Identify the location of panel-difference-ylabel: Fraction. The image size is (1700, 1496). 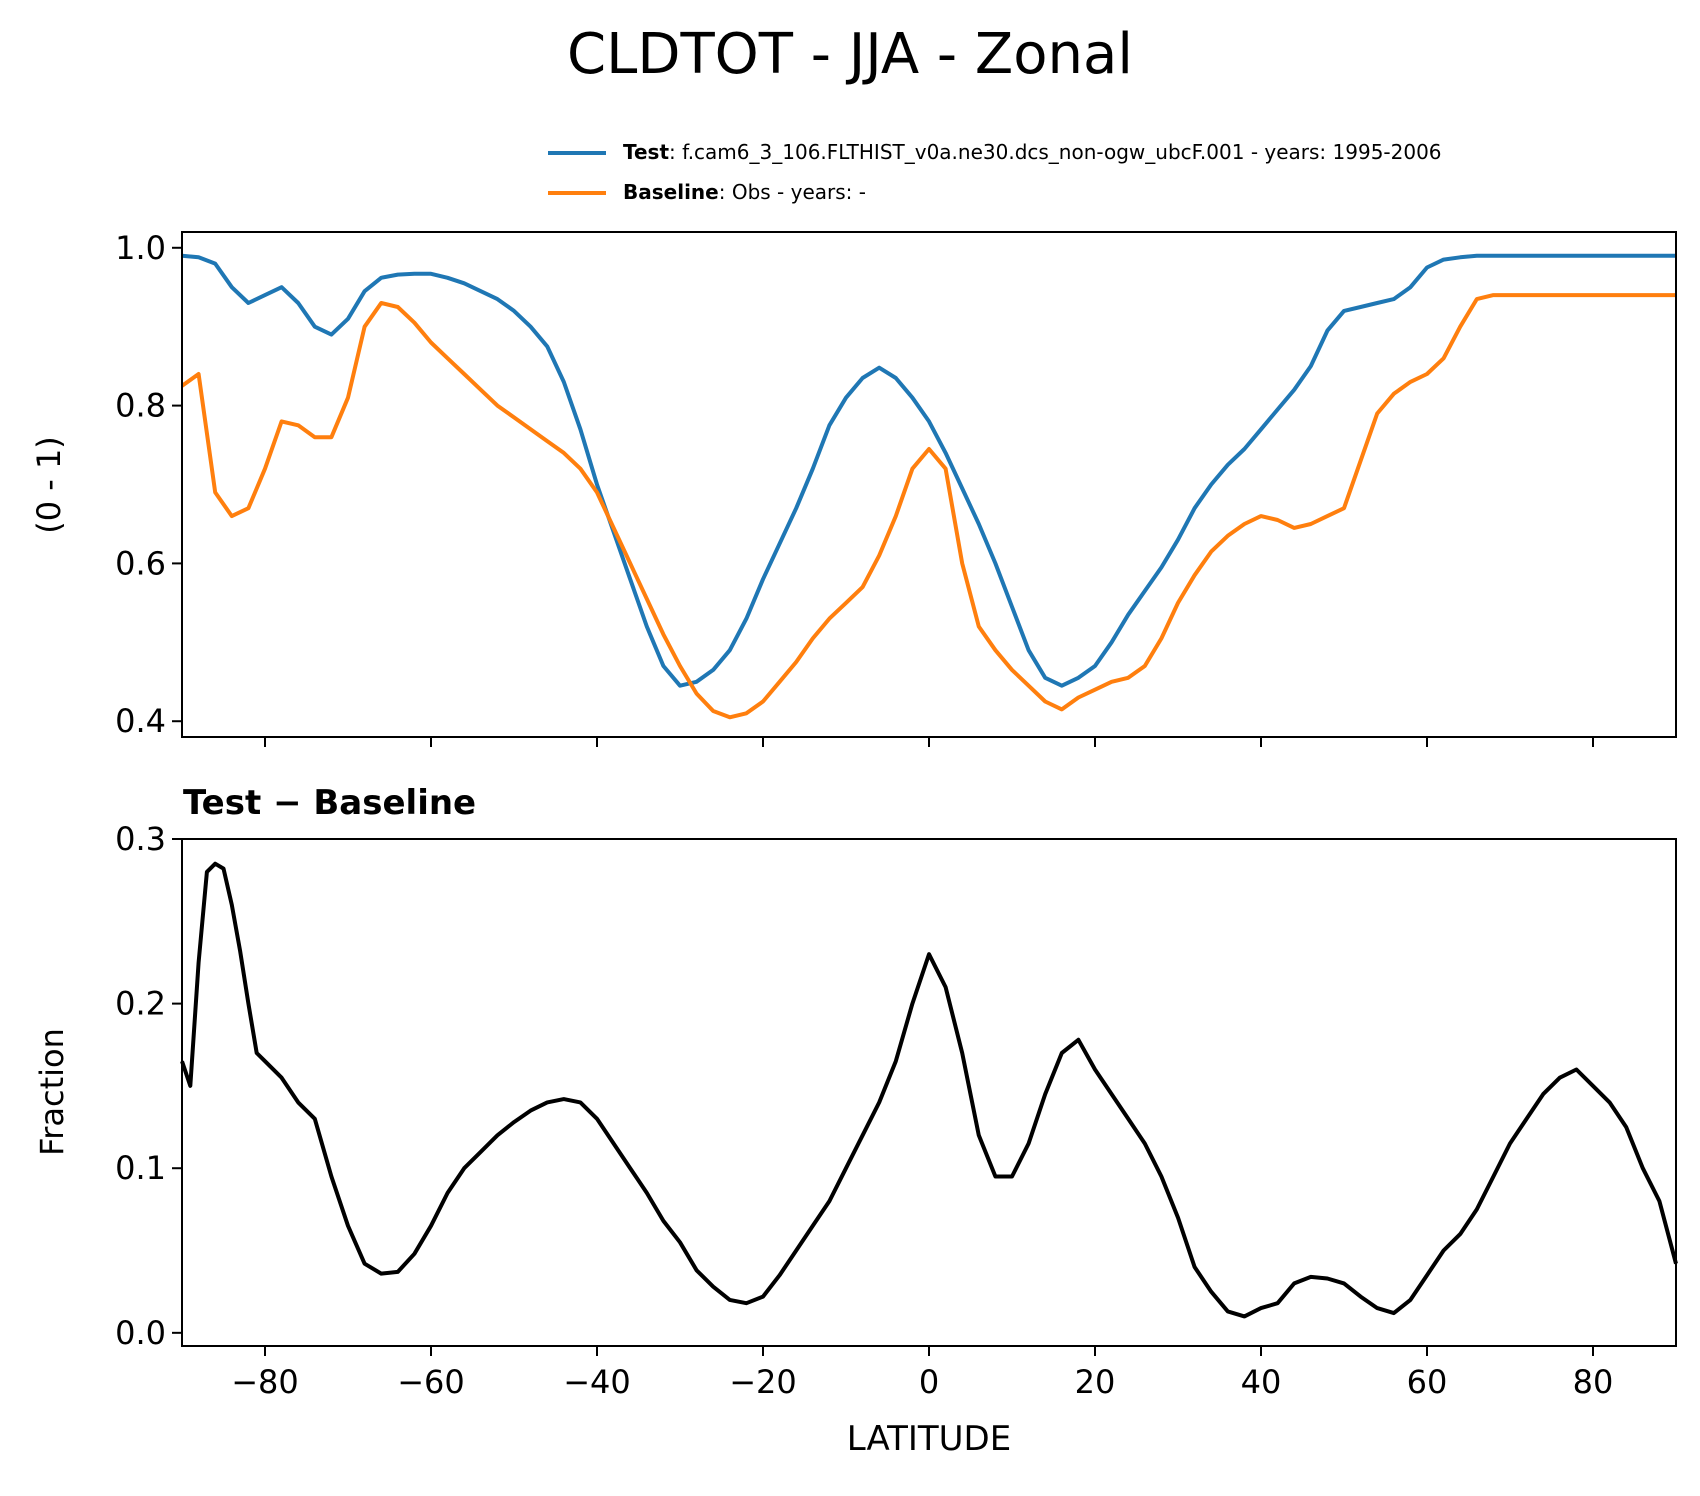
(52, 1092).